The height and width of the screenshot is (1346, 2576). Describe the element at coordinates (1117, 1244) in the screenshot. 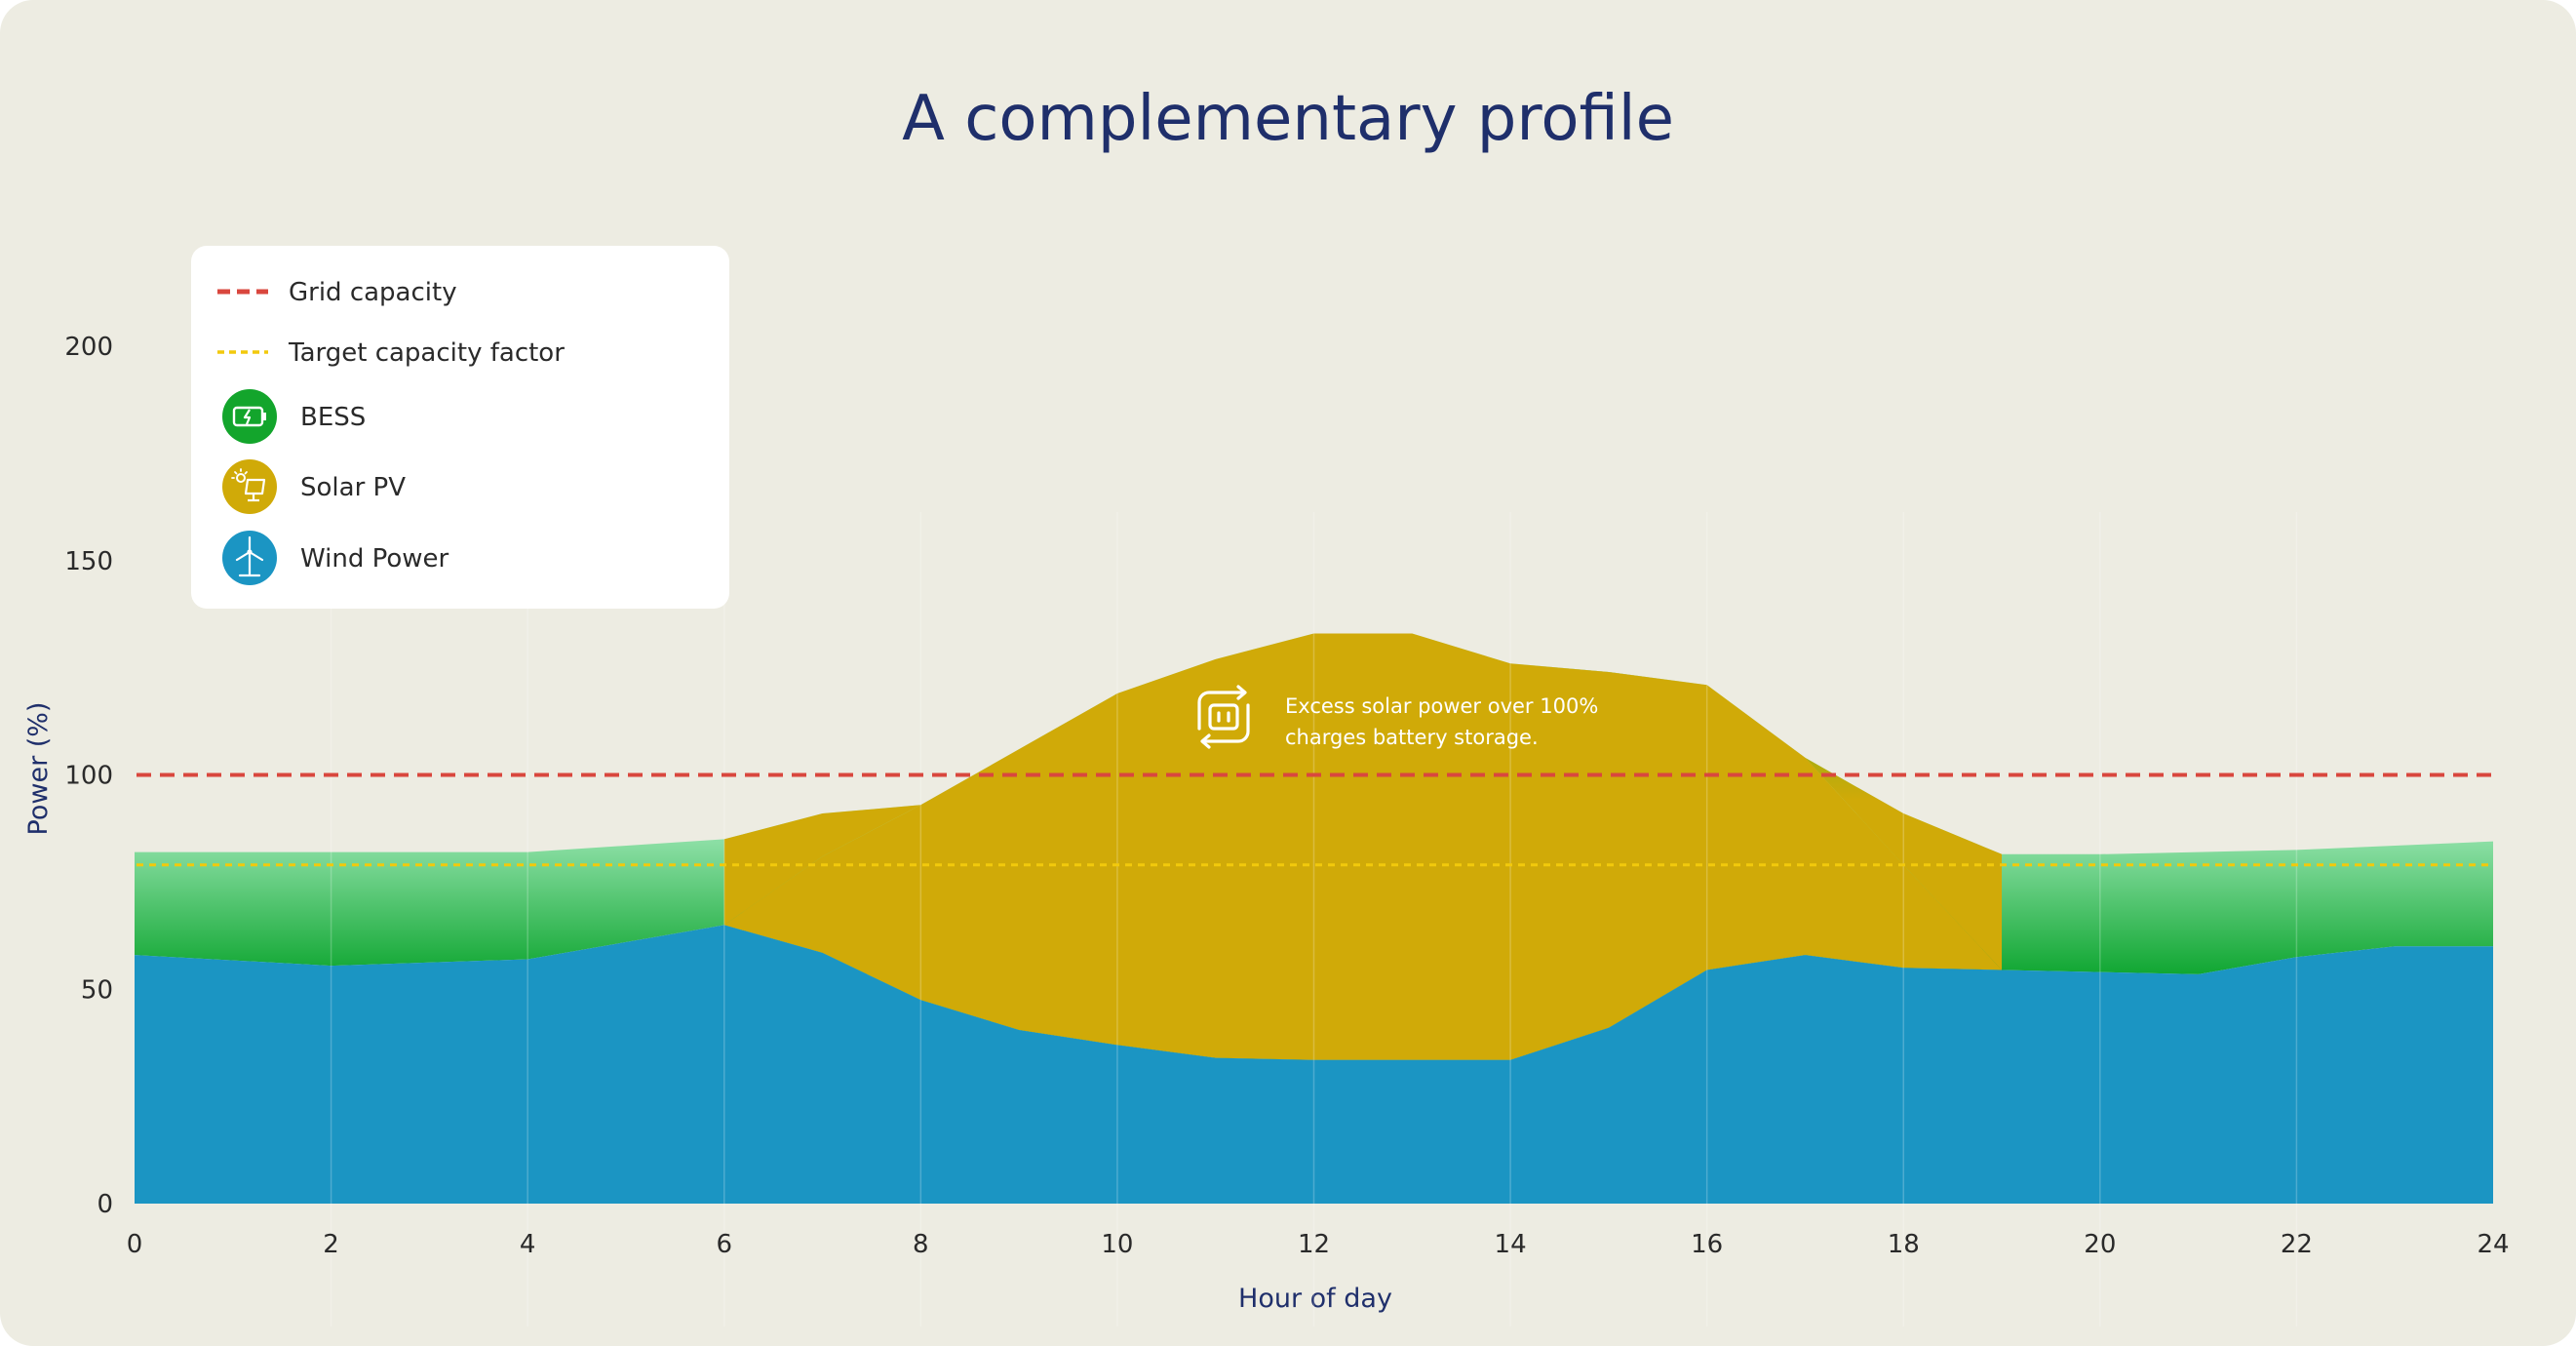

I see `x-tick-label-10: 10` at that location.